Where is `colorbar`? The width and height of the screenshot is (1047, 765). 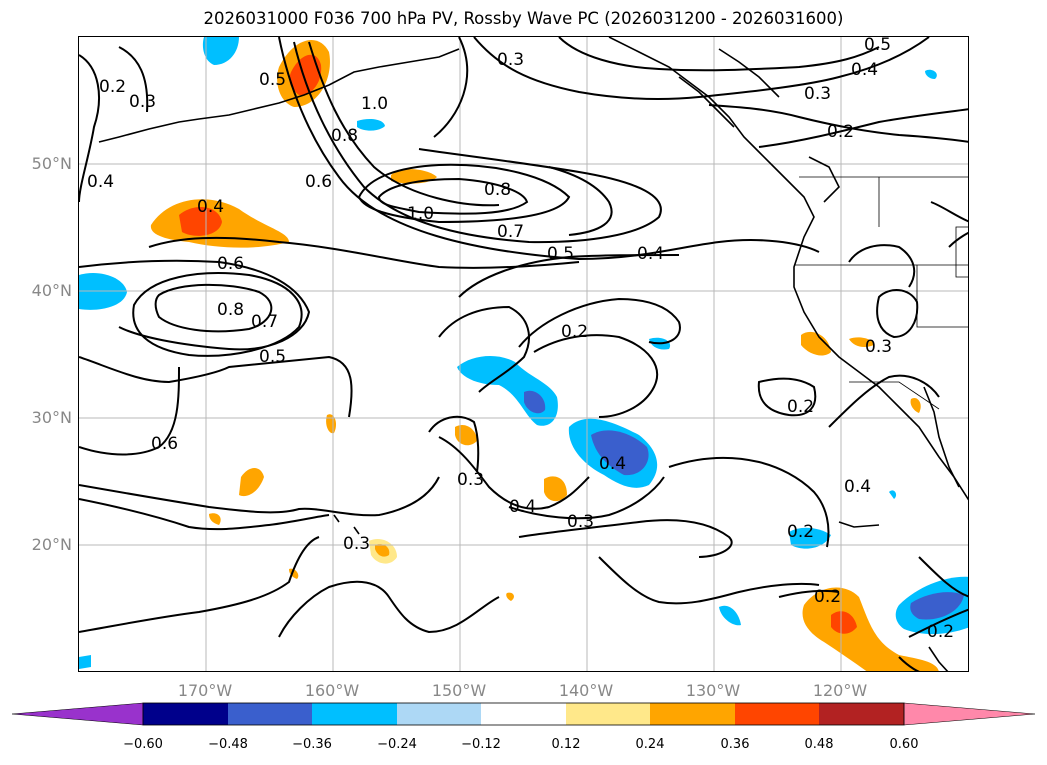
colorbar is located at coordinates (523, 714).